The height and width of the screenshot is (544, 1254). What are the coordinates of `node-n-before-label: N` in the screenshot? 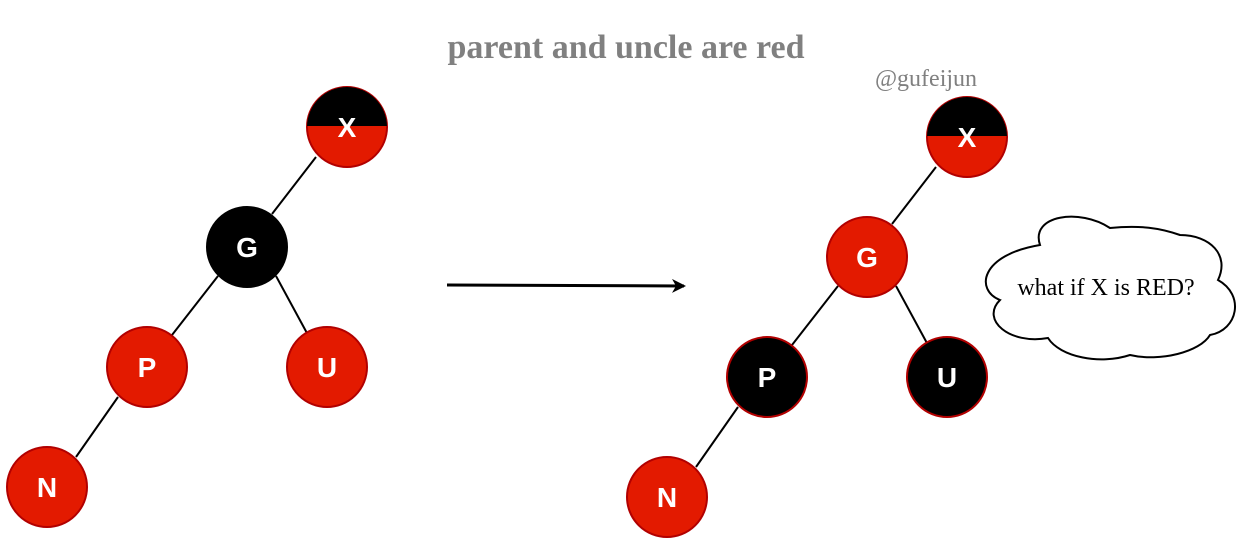 It's located at (47, 487).